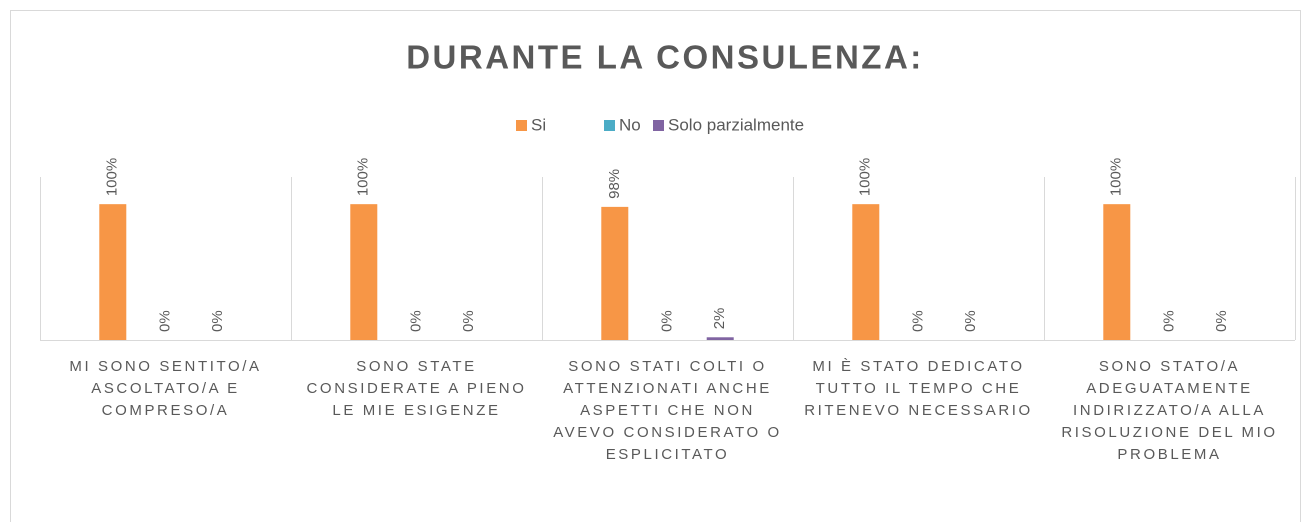 Image resolution: width=1311 pixels, height=522 pixels. I want to click on chart-title: DURANTE LA CONSULENZA:, so click(665, 57).